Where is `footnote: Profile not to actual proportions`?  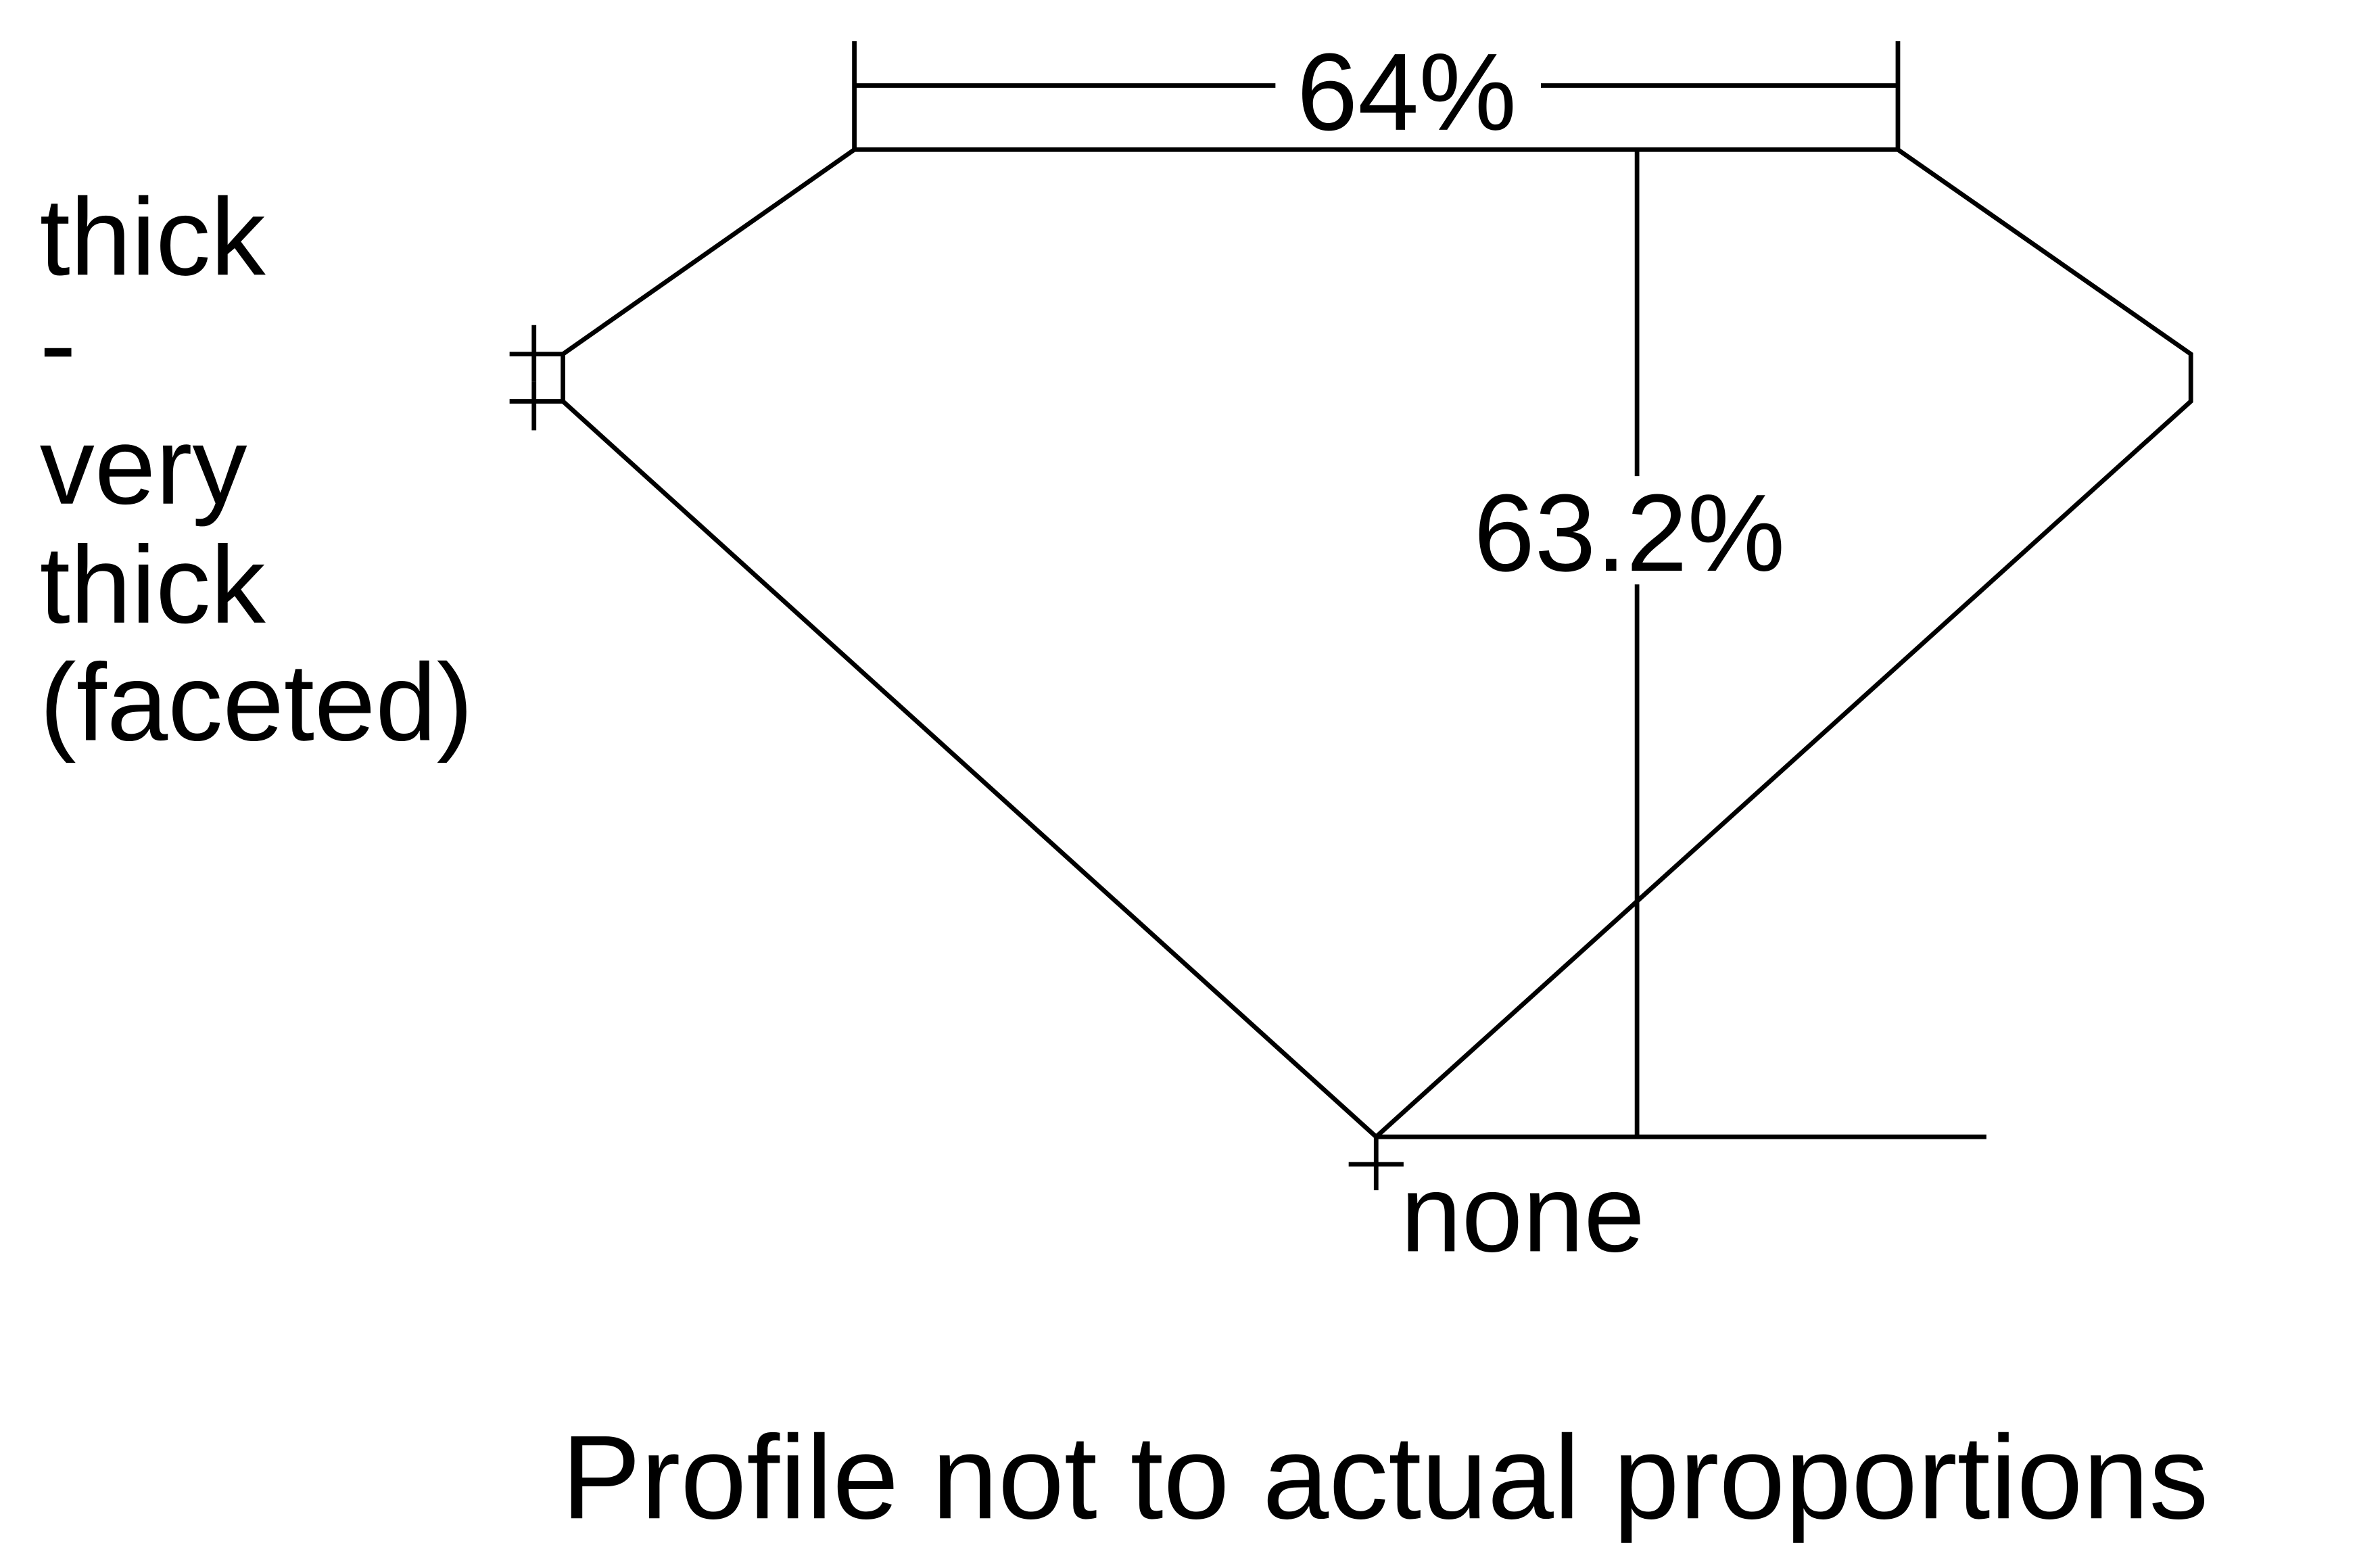 footnote: Profile not to actual proportions is located at coordinates (1385, 1478).